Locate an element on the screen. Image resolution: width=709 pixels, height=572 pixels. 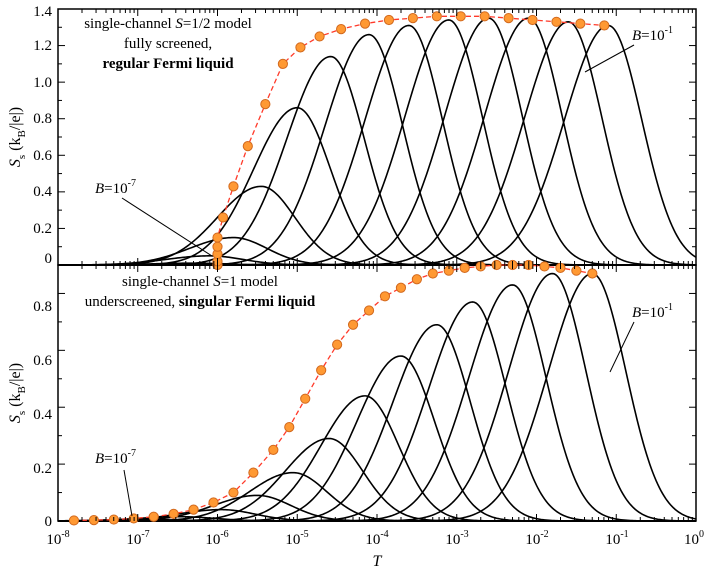
xtick-label: 10⁻⁸ is located at coordinates (57, 538).